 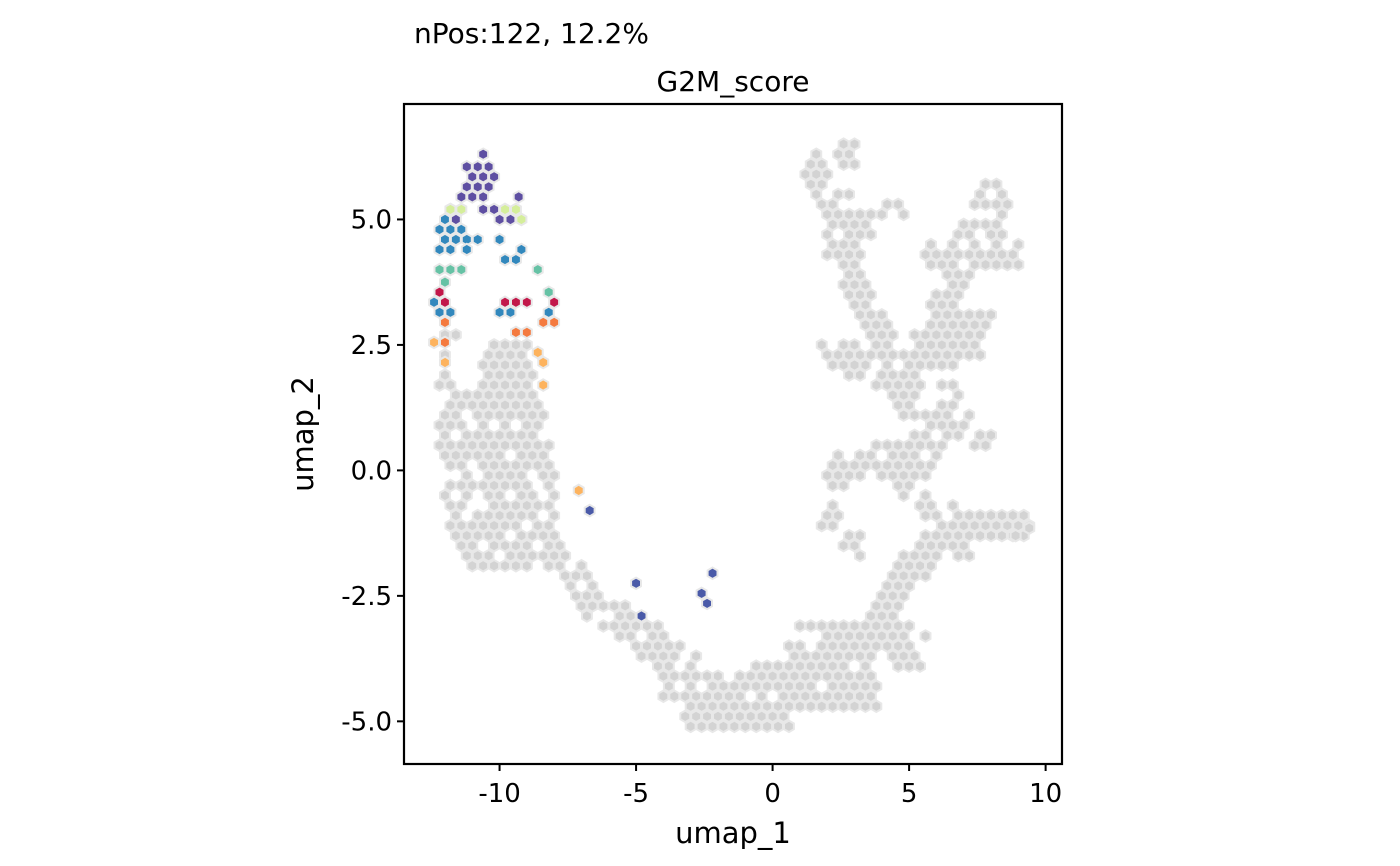 I want to click on positive-bins, so click(x=573, y=385).